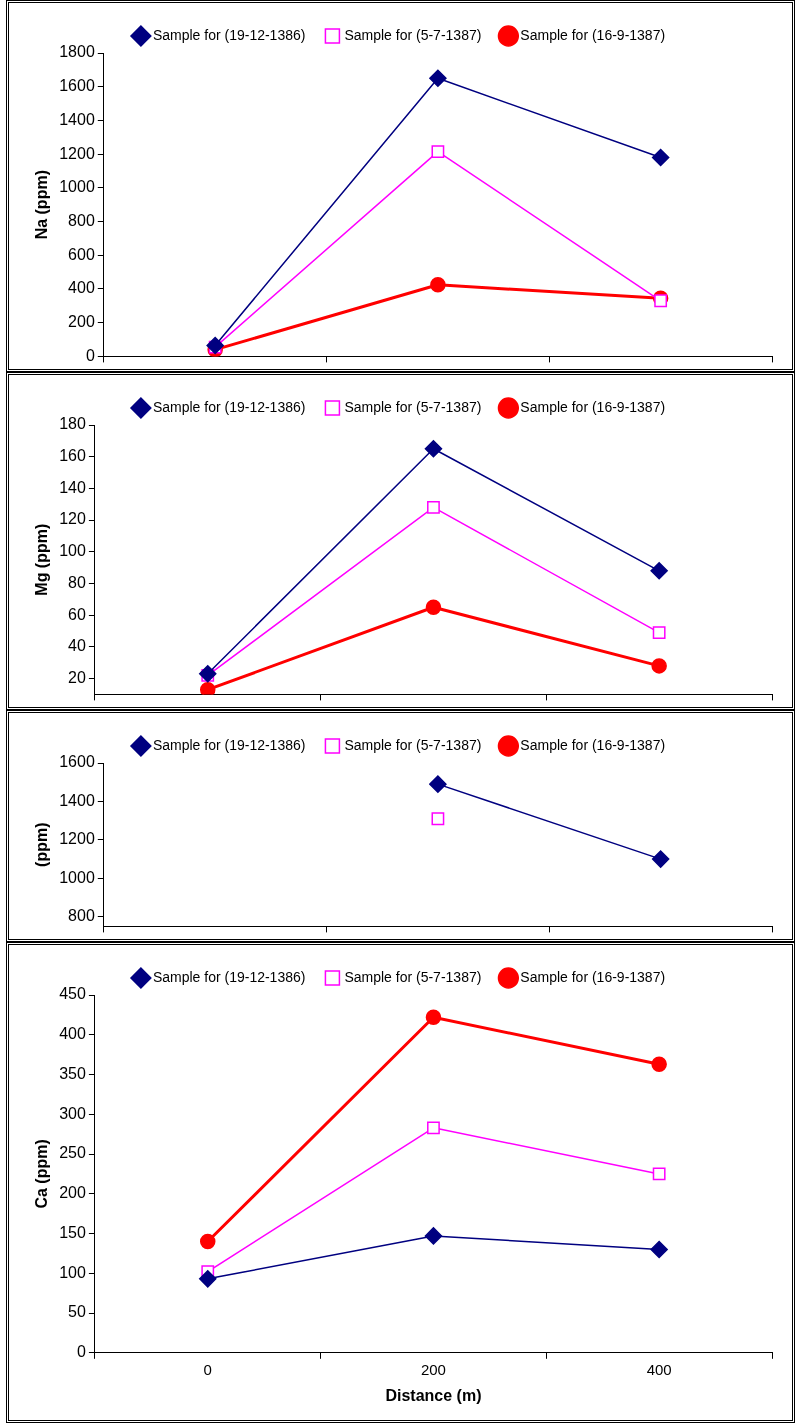 This screenshot has width=803, height=1423. Describe the element at coordinates (659, 1369) in the screenshot. I see `x-tick-label: 400` at that location.